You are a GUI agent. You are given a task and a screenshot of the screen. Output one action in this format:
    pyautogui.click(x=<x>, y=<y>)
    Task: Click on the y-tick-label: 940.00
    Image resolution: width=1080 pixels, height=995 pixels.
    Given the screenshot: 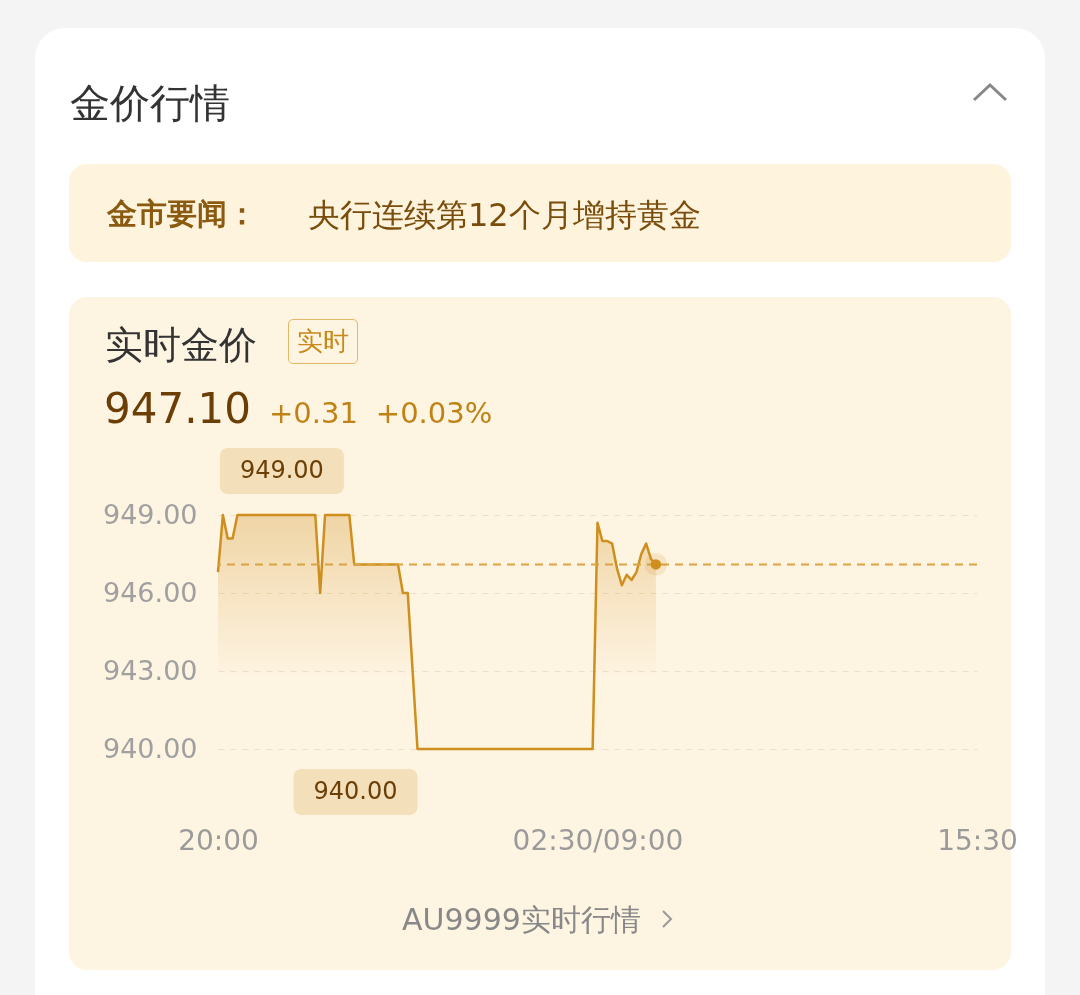 What is the action you would take?
    pyautogui.click(x=150, y=748)
    